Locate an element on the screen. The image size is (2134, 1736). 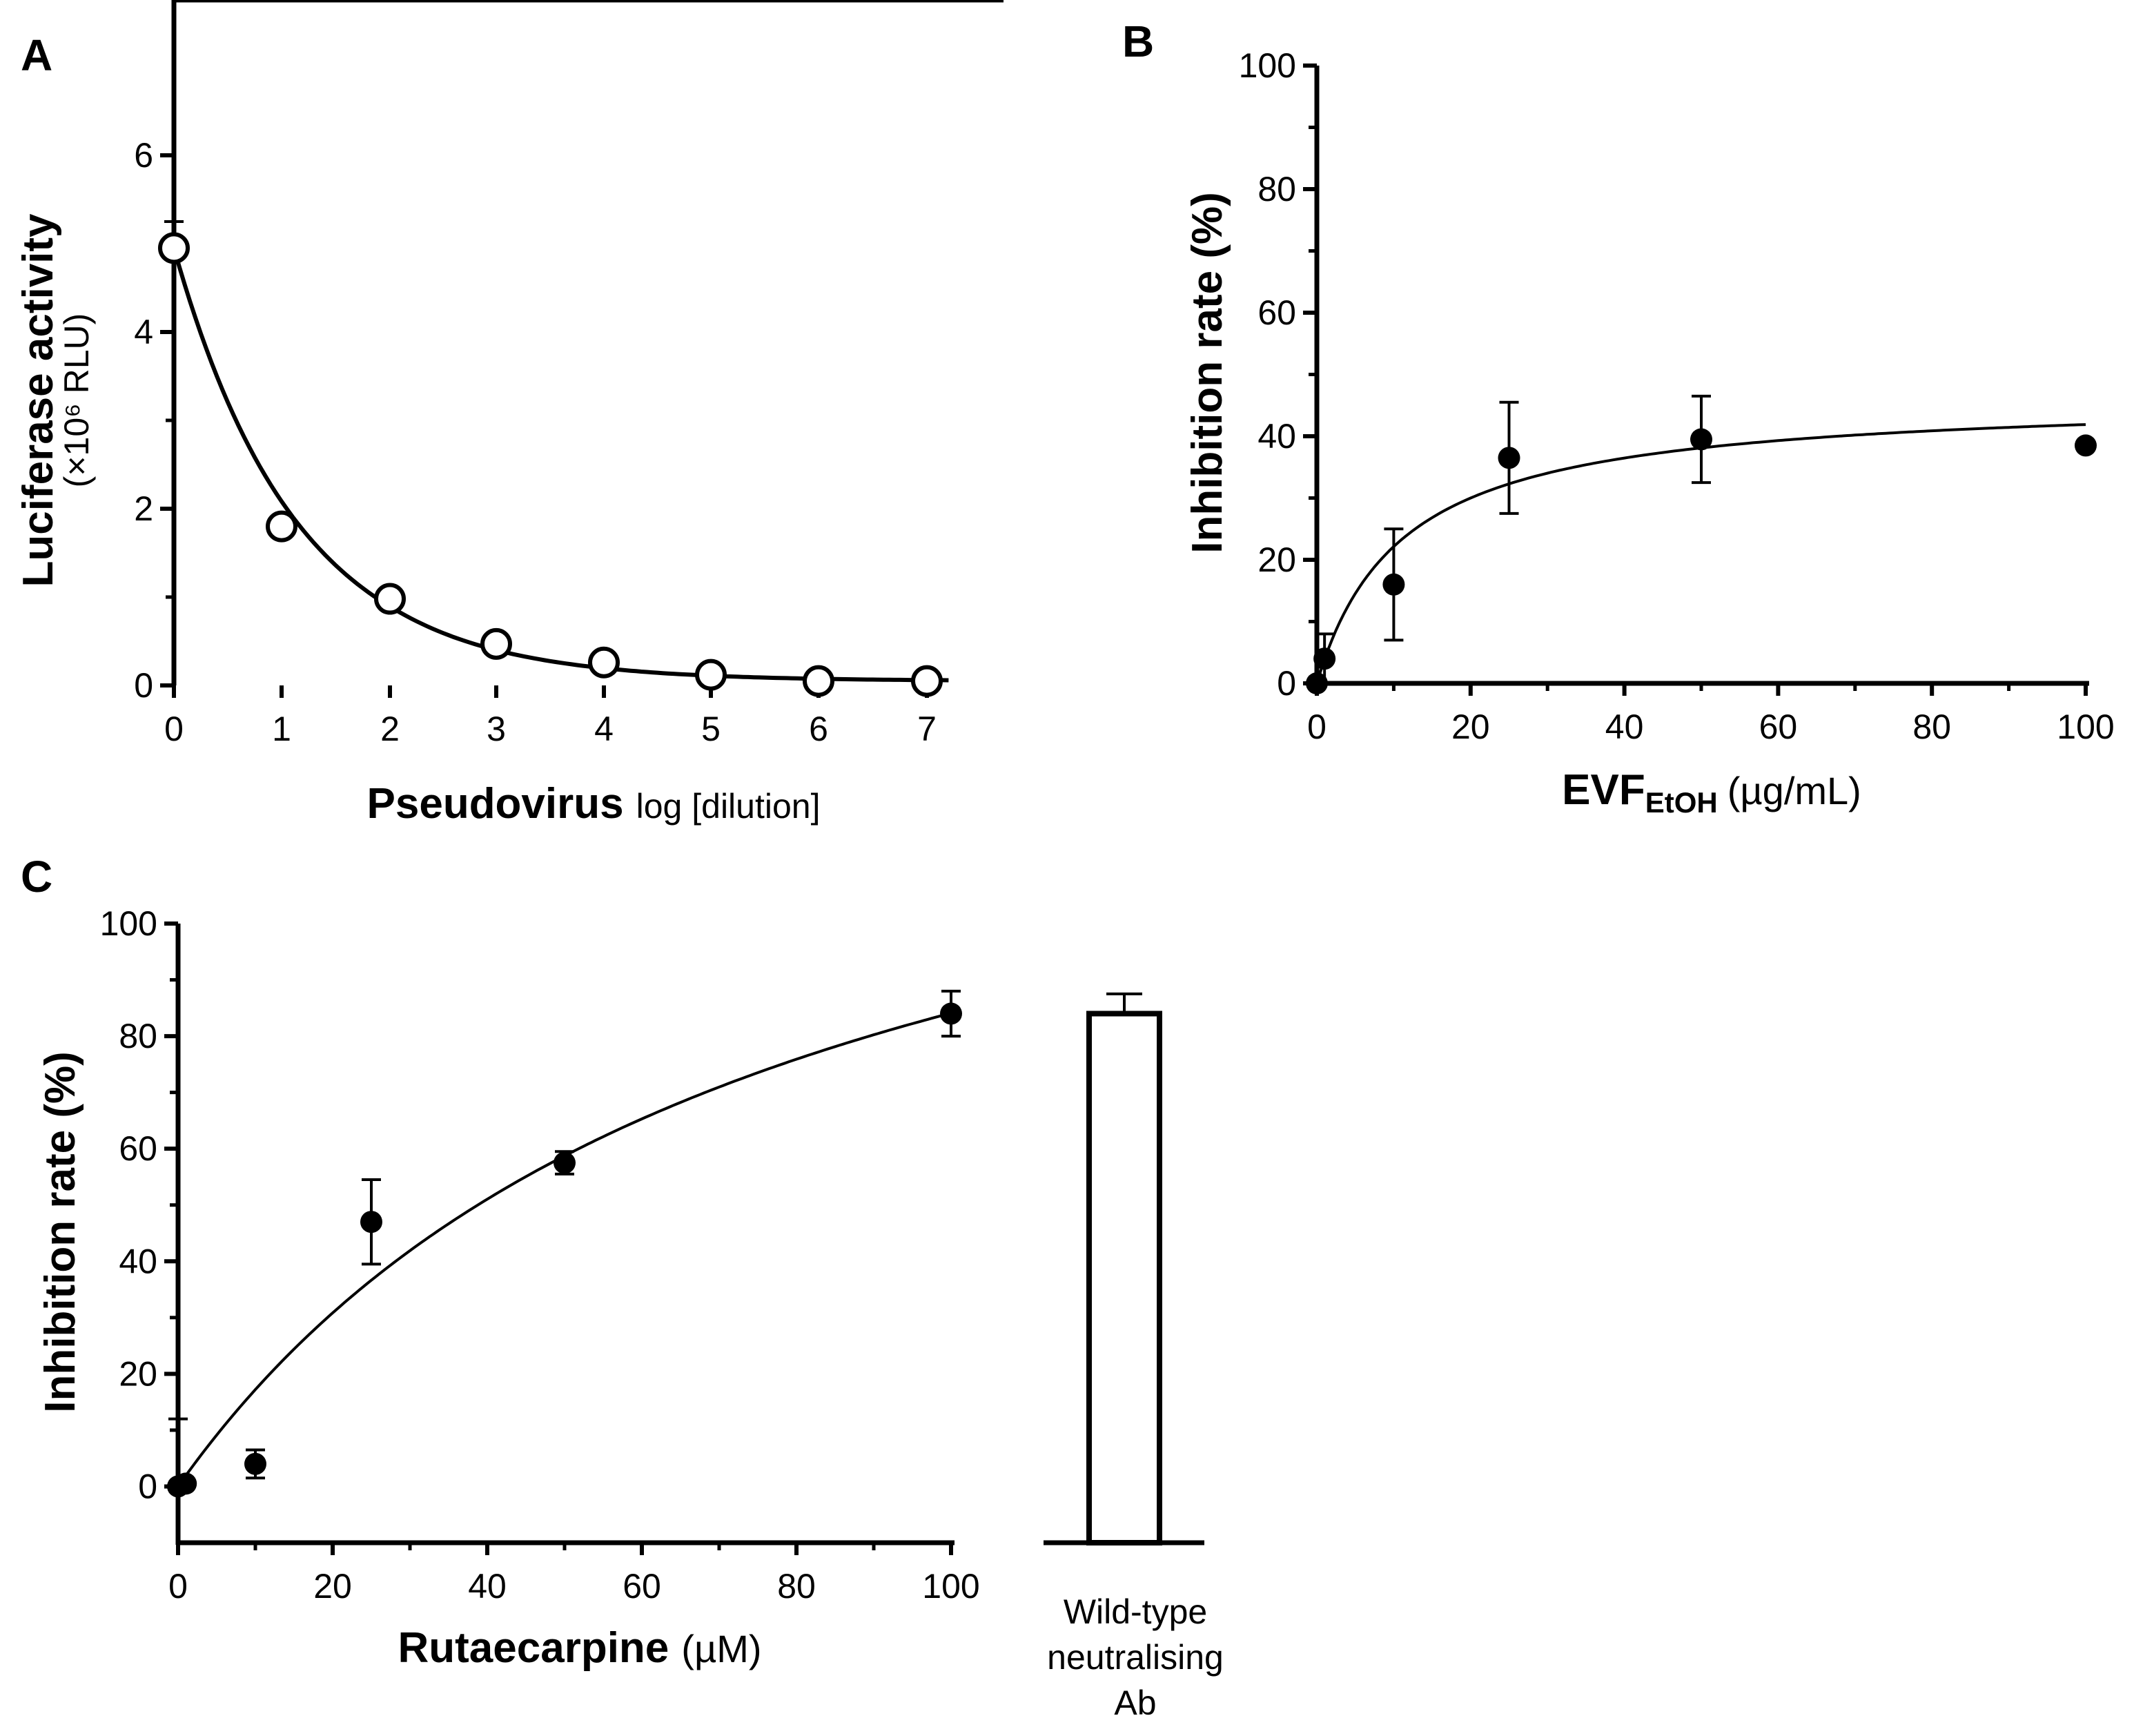
x-tick-label: 3 is located at coordinates (496, 729).